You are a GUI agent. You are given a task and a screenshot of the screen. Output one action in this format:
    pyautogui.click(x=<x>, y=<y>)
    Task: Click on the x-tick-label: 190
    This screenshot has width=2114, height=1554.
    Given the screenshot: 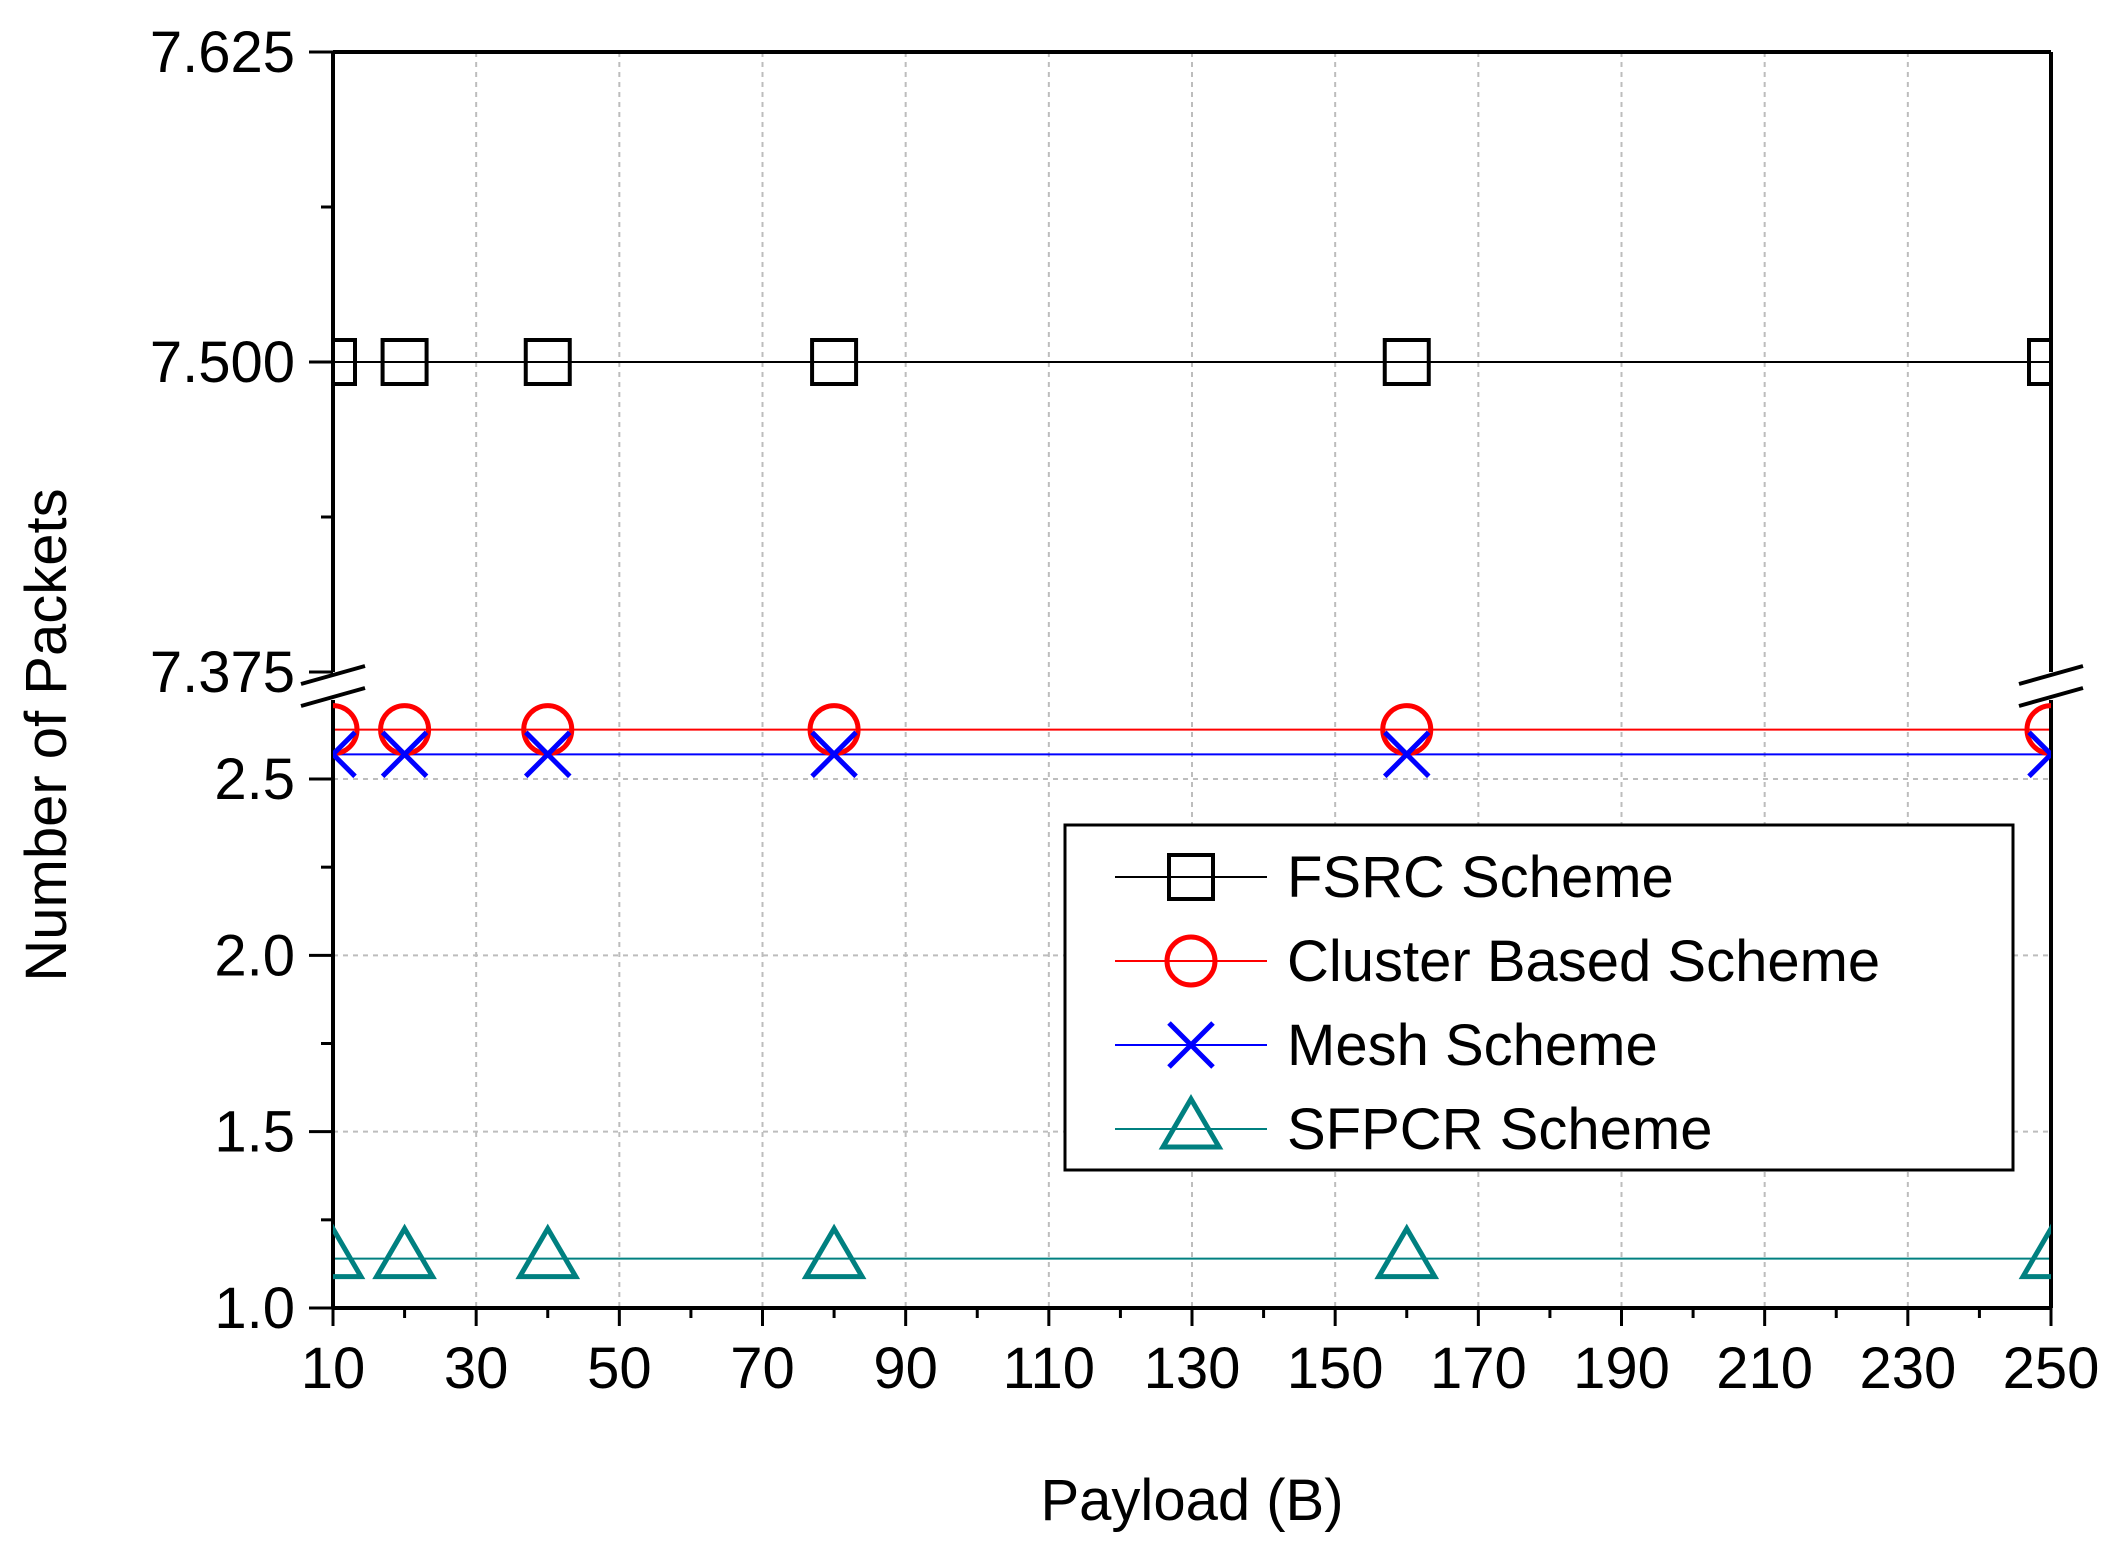 What is the action you would take?
    pyautogui.click(x=1621, y=1368)
    